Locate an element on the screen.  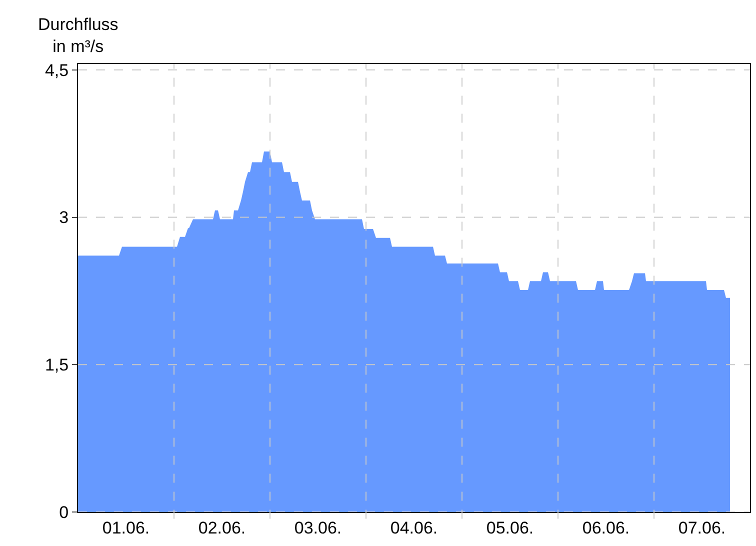
x-tick-label: 03.06. is located at coordinates (318, 528).